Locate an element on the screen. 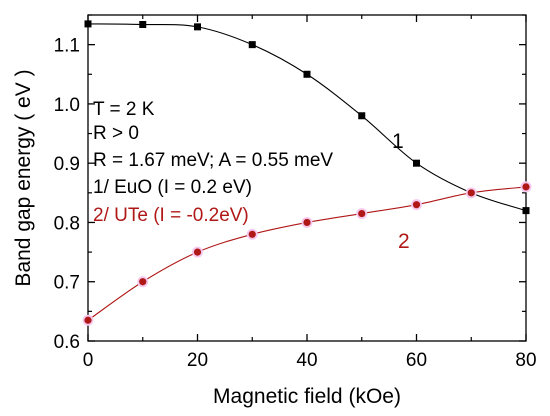 This screenshot has height=416, width=550. annotation-parameters: R = 1.67 meV; A = 0.55 meV is located at coordinates (213, 160).